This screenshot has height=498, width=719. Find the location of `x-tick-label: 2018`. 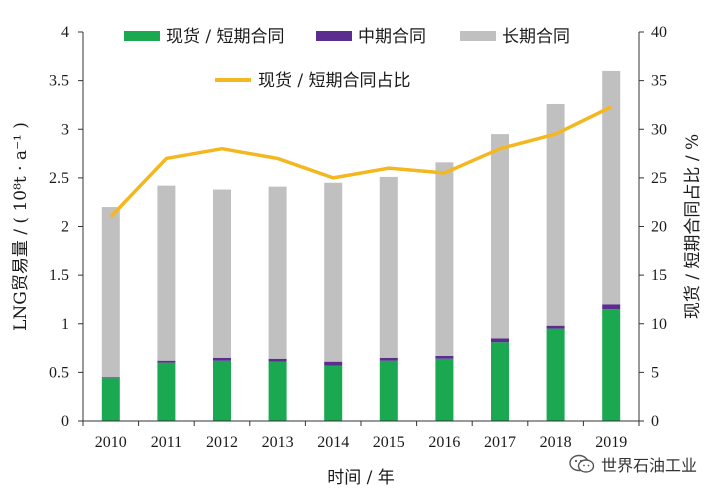

x-tick-label: 2018 is located at coordinates (556, 442).